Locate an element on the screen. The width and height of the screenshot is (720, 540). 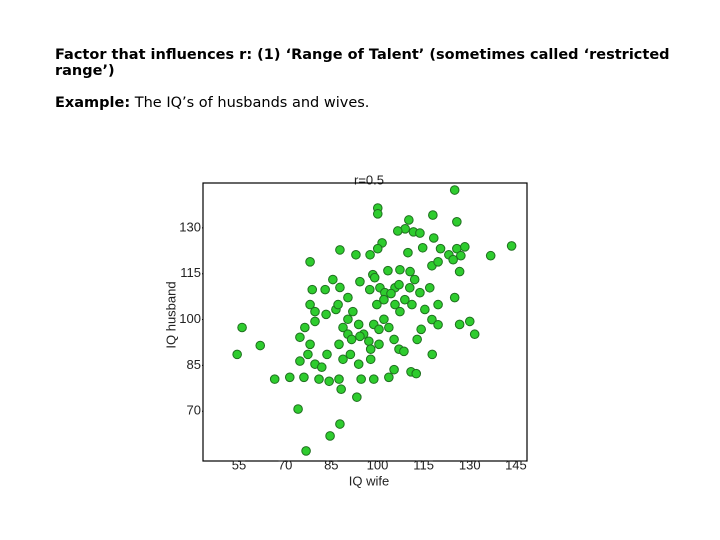
y-tick-label: 130 is located at coordinates (190, 226).